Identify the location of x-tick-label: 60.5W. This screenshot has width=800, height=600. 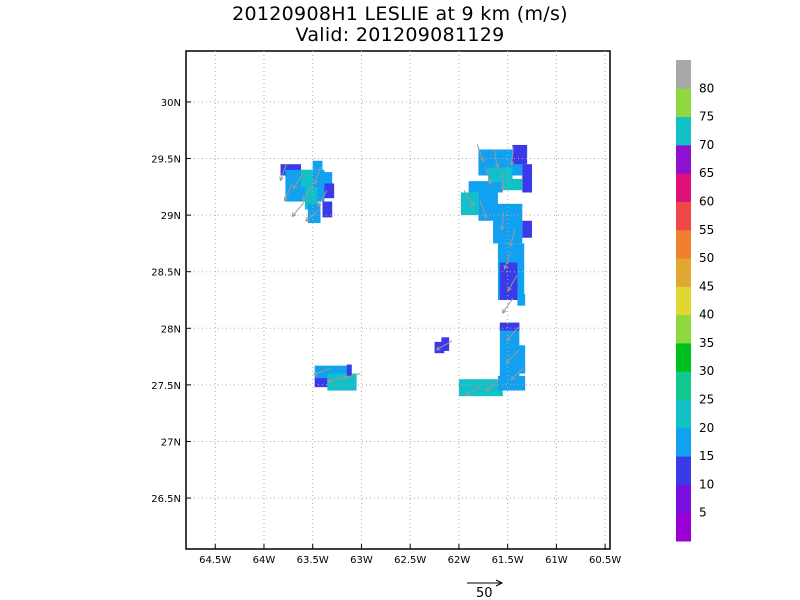
(605, 560).